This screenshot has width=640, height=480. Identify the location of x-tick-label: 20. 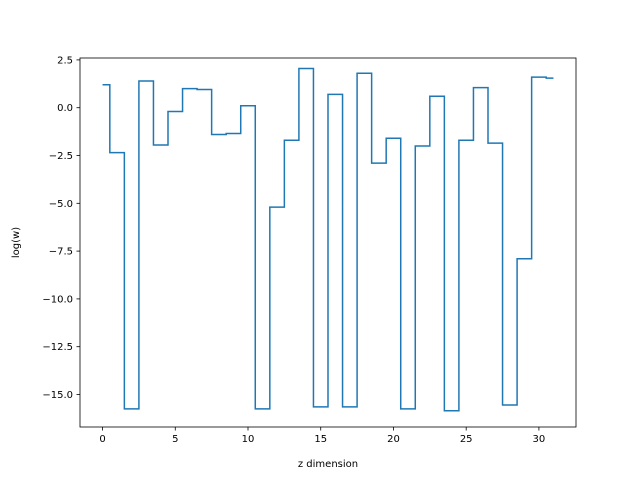
(393, 439).